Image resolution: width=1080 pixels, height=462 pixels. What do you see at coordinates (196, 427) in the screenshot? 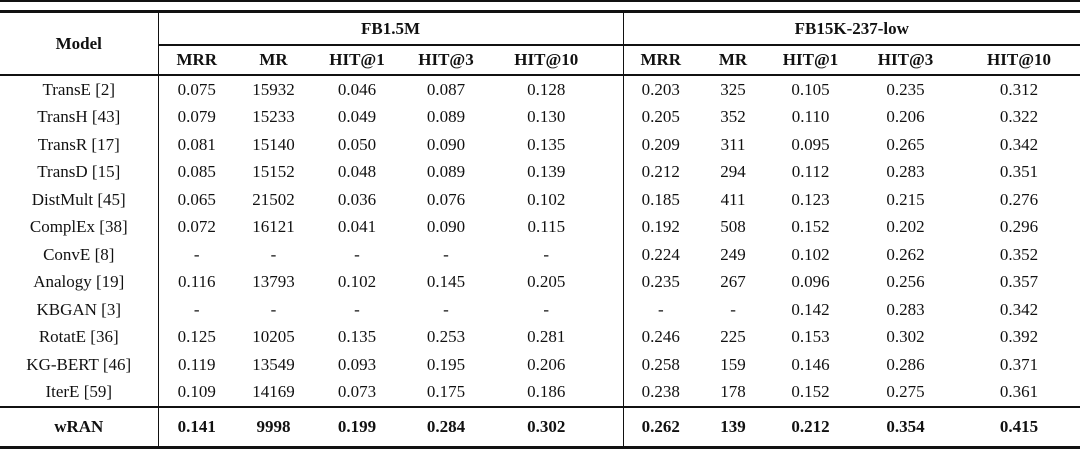
I see `metric-cell: 0.141` at bounding box center [196, 427].